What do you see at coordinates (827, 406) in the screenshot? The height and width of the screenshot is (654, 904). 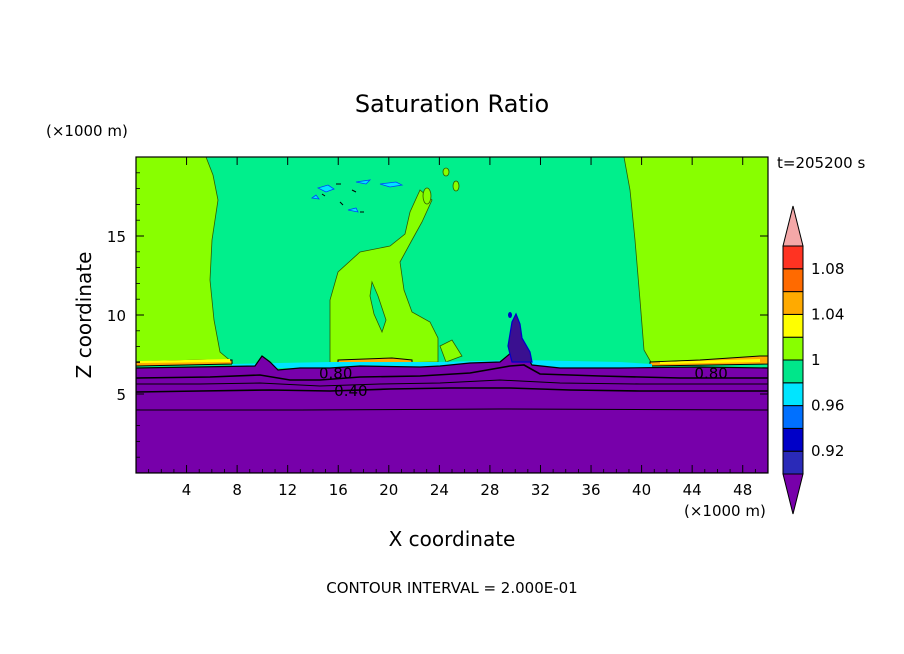 I see `colorbar-tick-label: 0.96` at bounding box center [827, 406].